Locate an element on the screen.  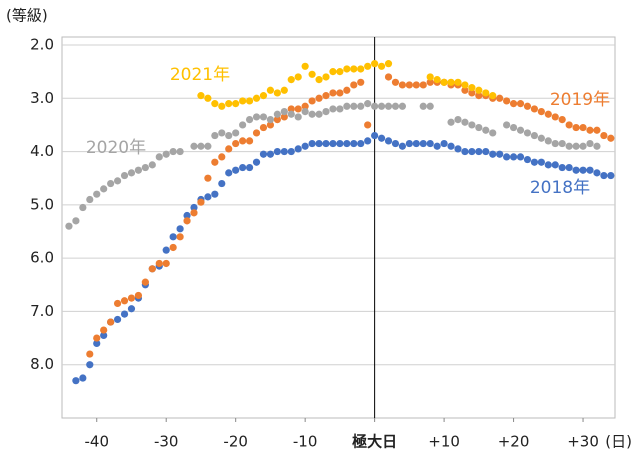
y-tick-label: 8.0 is located at coordinates (42, 364).